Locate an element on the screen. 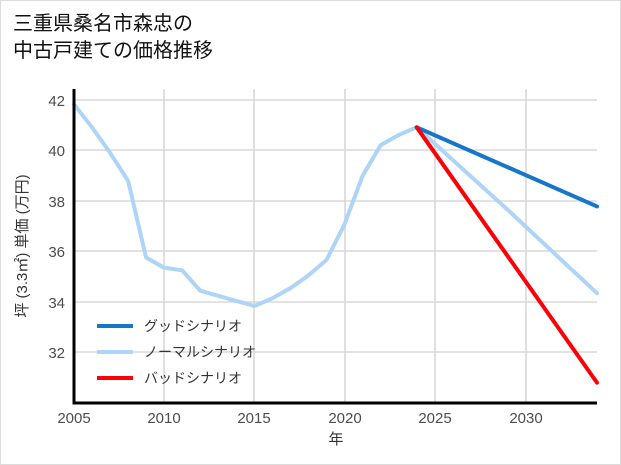 This screenshot has height=465, width=621. y-tick-label: 32 is located at coordinates (56, 353).